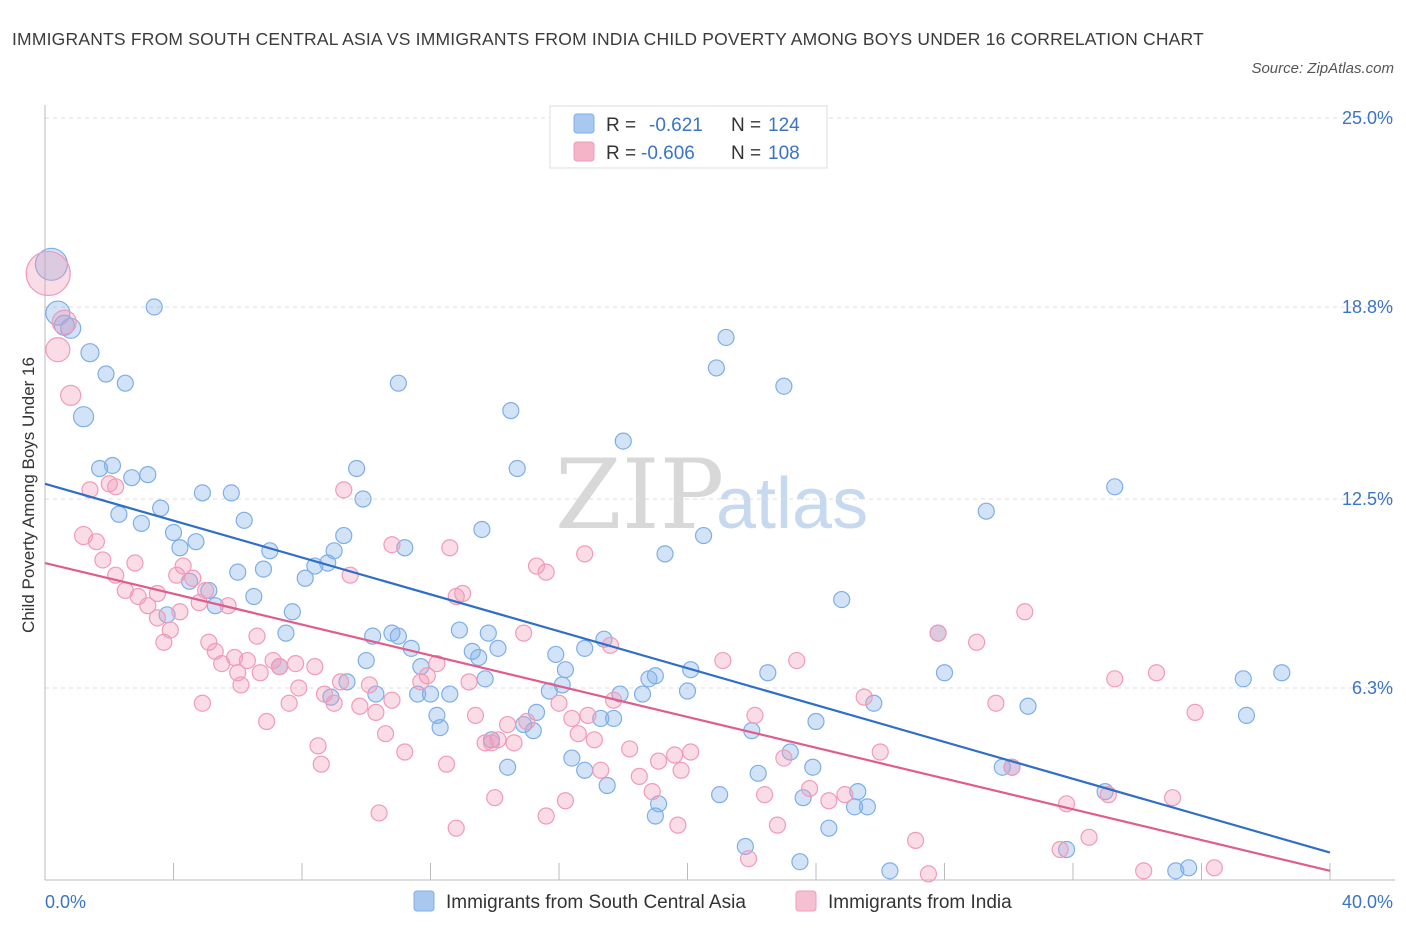 The height and width of the screenshot is (930, 1406). What do you see at coordinates (584, 151) in the screenshot?
I see `legend-swatch-india` at bounding box center [584, 151].